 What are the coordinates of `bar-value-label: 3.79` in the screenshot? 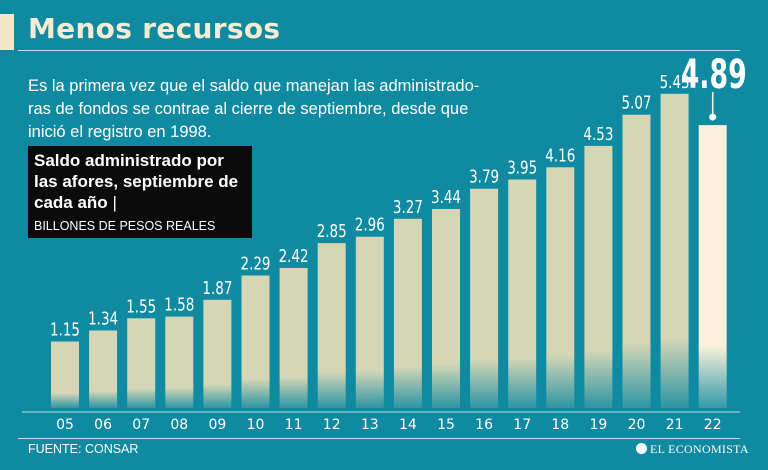 It's located at (484, 177).